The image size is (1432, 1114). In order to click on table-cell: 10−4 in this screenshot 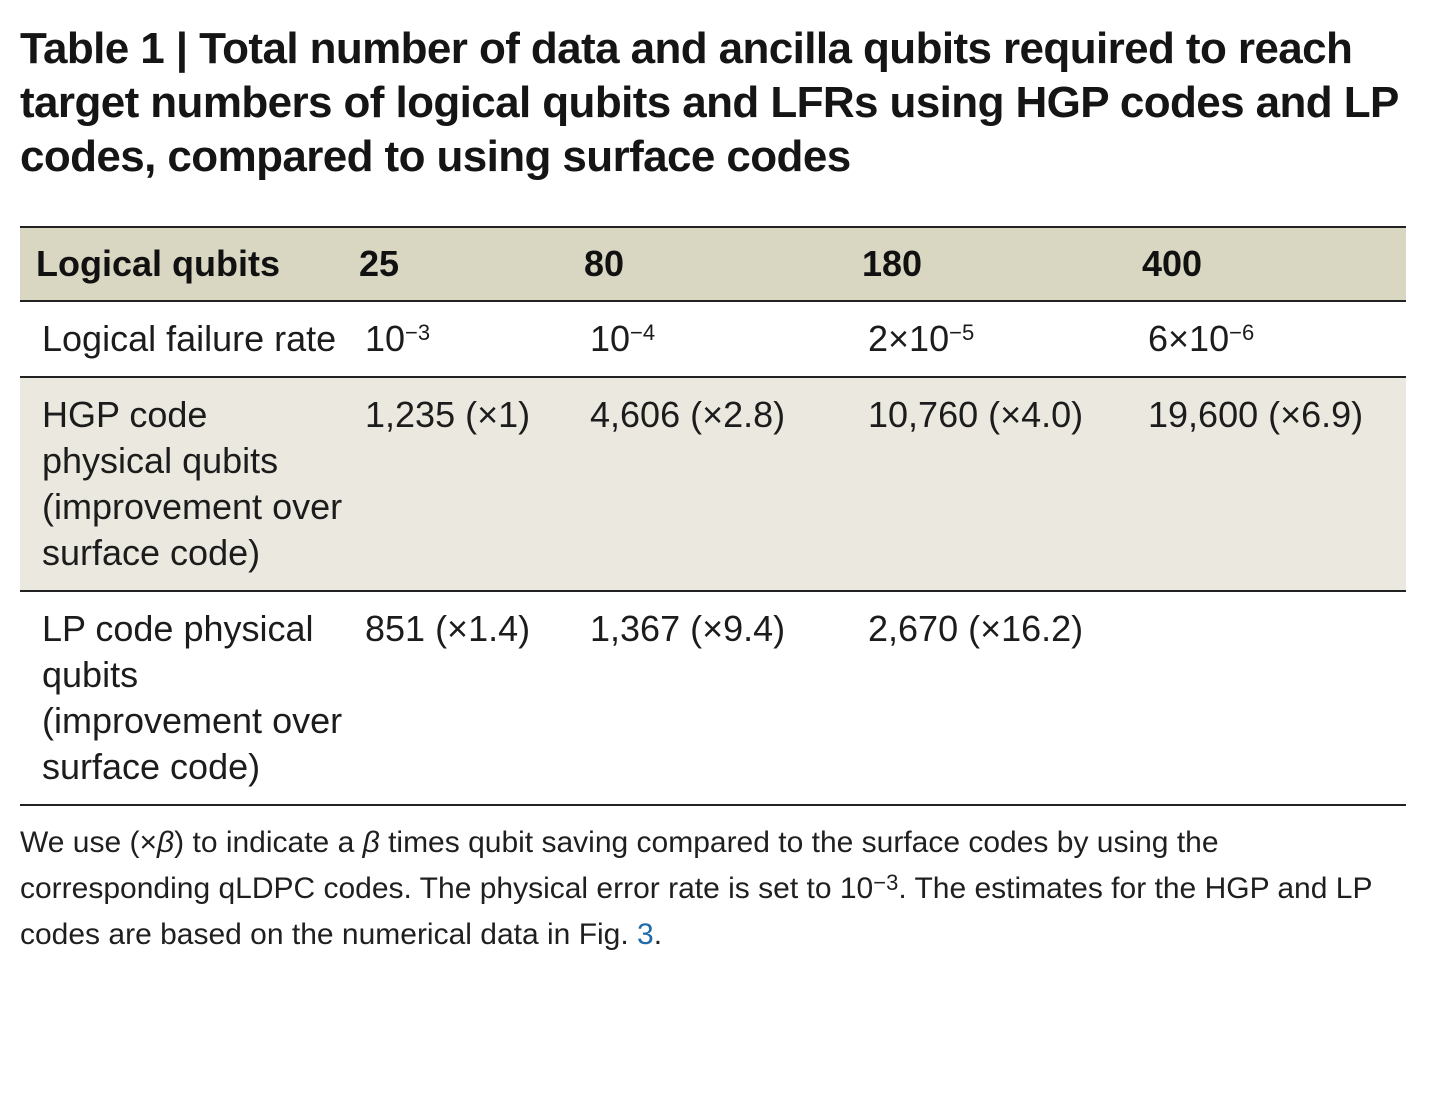, I will do `click(623, 338)`.